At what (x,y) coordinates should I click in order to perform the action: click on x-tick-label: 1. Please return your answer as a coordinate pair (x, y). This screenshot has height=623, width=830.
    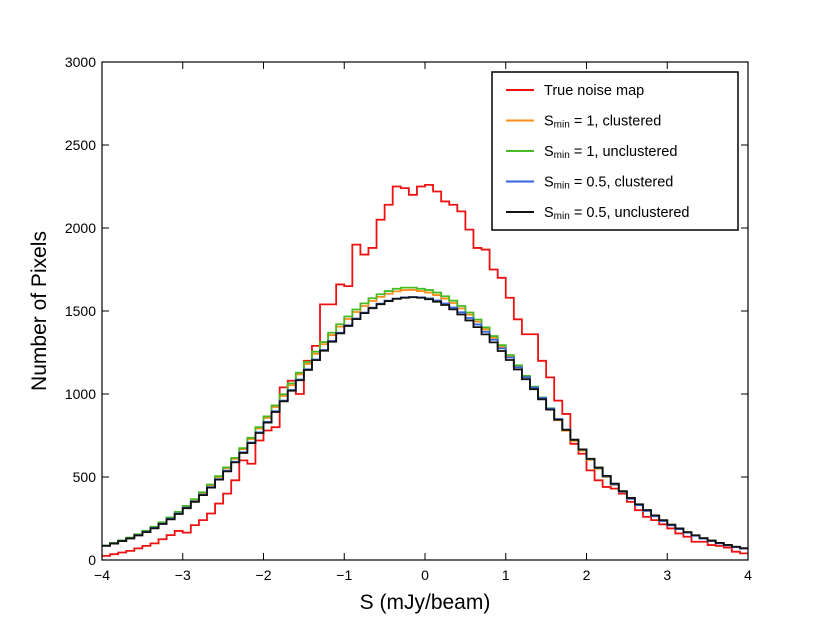
    Looking at the image, I should click on (506, 575).